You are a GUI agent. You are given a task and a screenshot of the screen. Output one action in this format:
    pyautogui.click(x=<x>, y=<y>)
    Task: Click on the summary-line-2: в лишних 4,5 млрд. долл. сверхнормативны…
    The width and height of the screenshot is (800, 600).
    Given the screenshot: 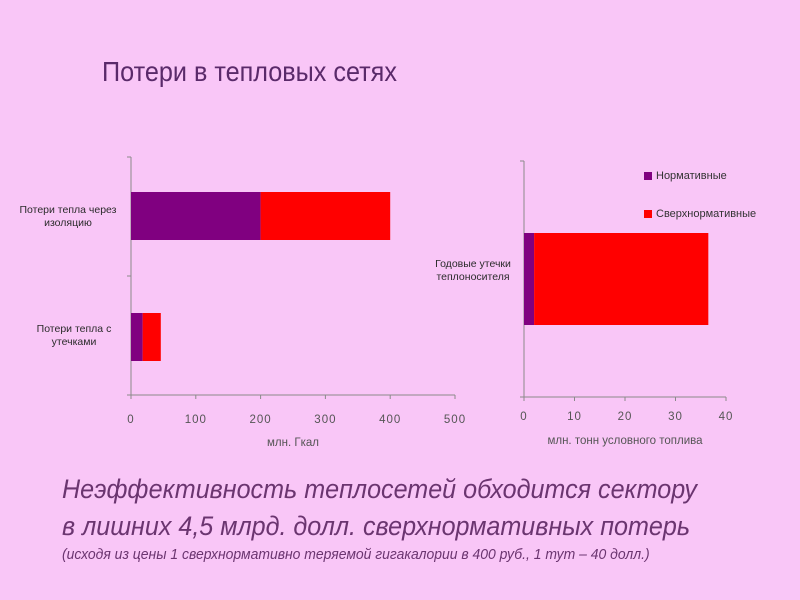 What is the action you would take?
    pyautogui.click(x=376, y=526)
    